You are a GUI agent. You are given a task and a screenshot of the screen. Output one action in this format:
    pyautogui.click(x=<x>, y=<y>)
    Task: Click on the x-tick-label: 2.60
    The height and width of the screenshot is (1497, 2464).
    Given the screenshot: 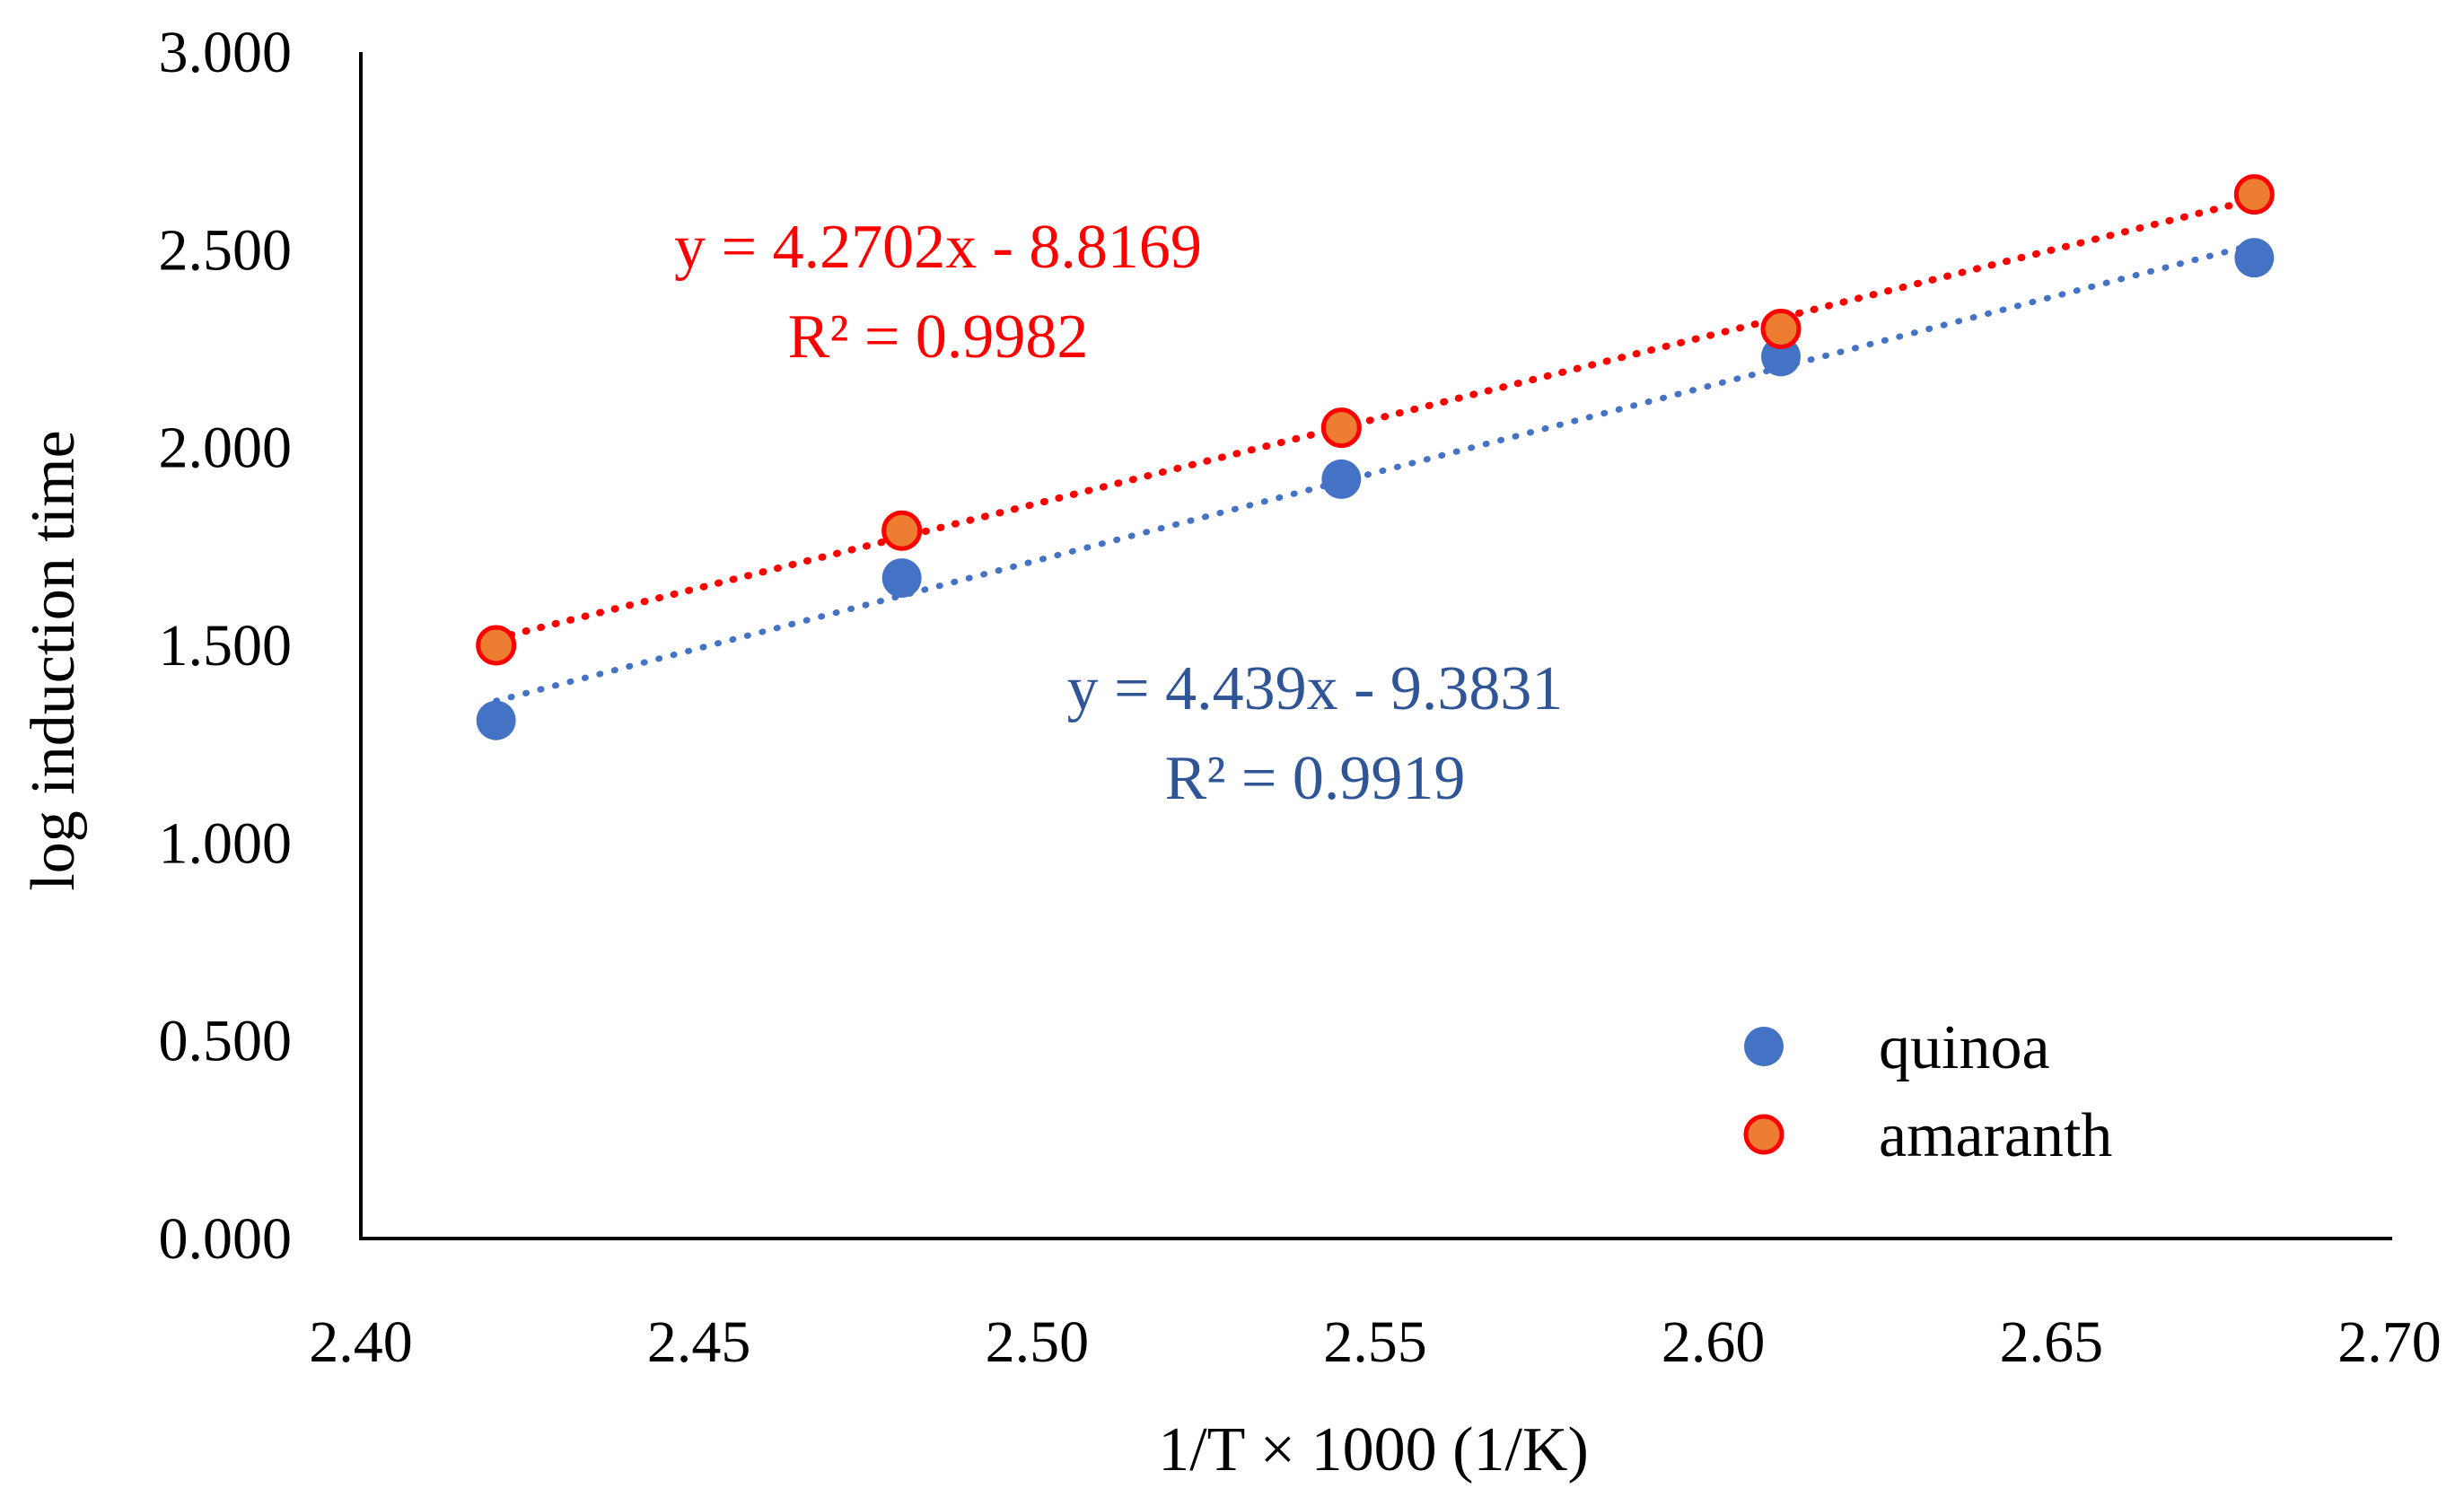 What is the action you would take?
    pyautogui.click(x=1714, y=1342)
    